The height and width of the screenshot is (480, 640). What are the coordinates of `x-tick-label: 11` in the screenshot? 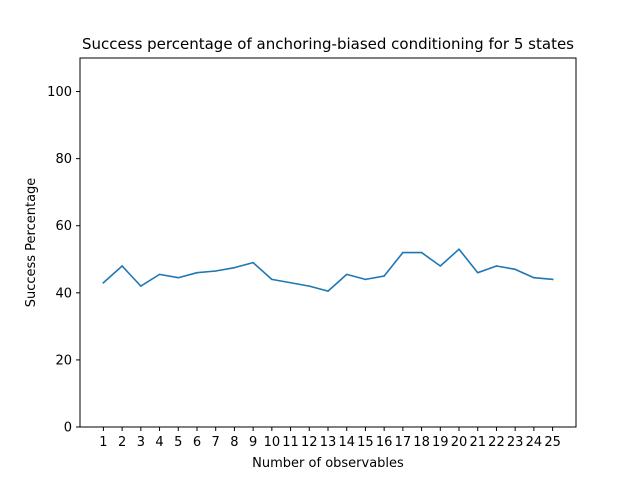 It's located at (290, 442).